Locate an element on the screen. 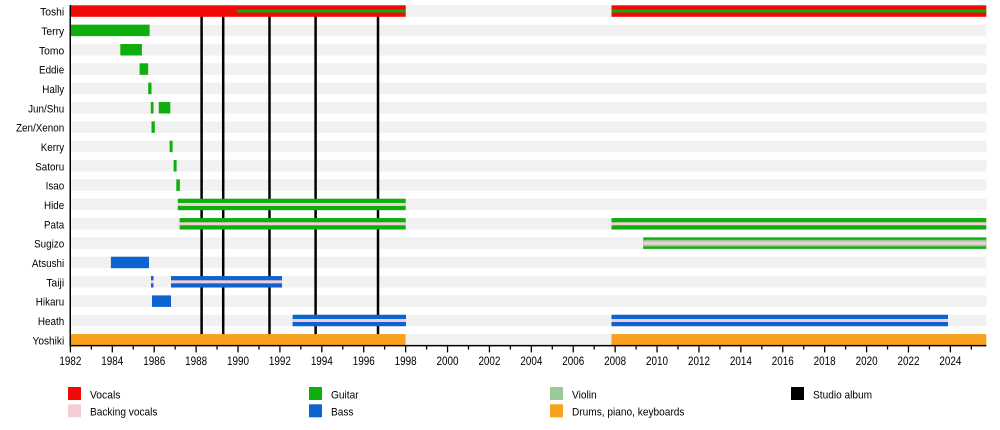 The width and height of the screenshot is (1000, 430). svg-text: Kerry is located at coordinates (53, 148).